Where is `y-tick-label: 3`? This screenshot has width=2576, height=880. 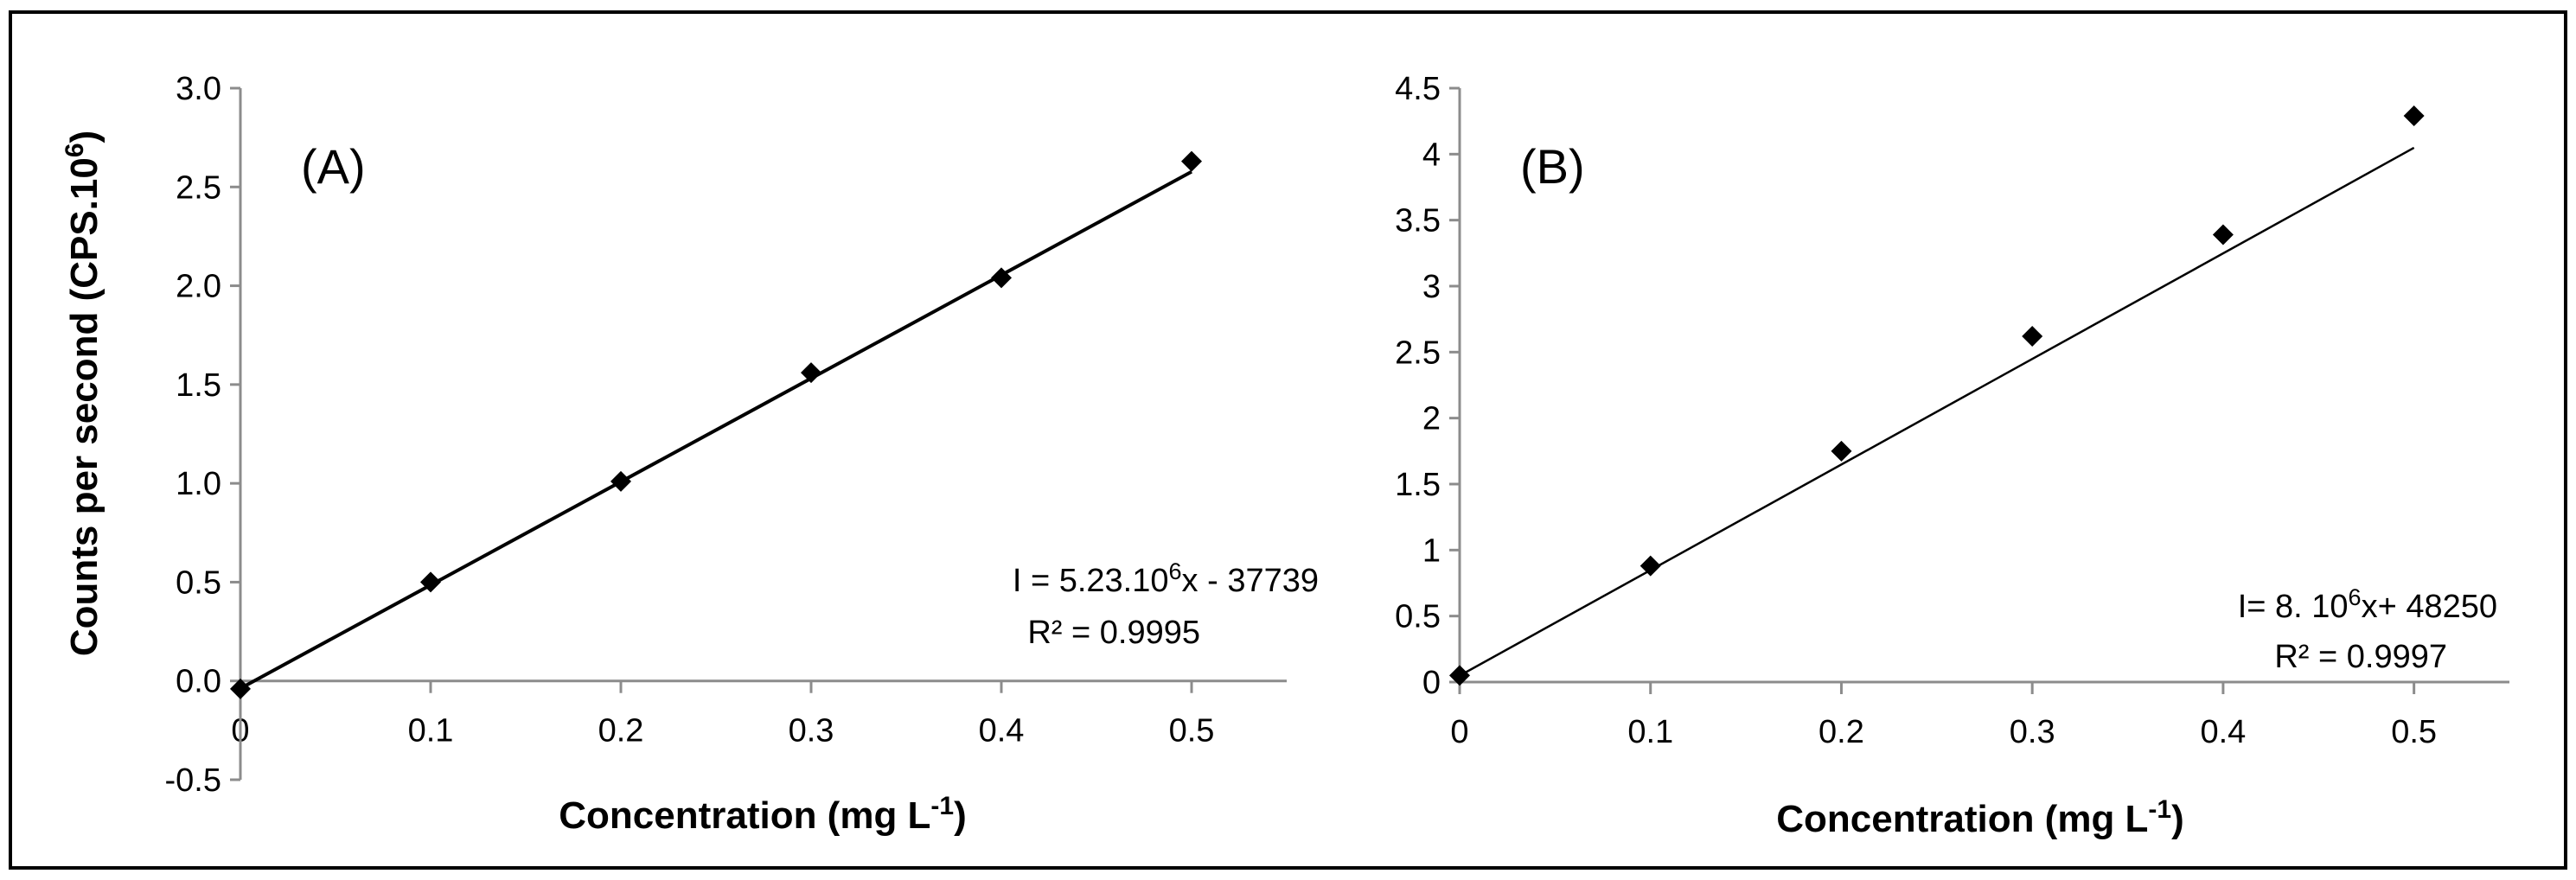
y-tick-label: 3 is located at coordinates (1432, 287).